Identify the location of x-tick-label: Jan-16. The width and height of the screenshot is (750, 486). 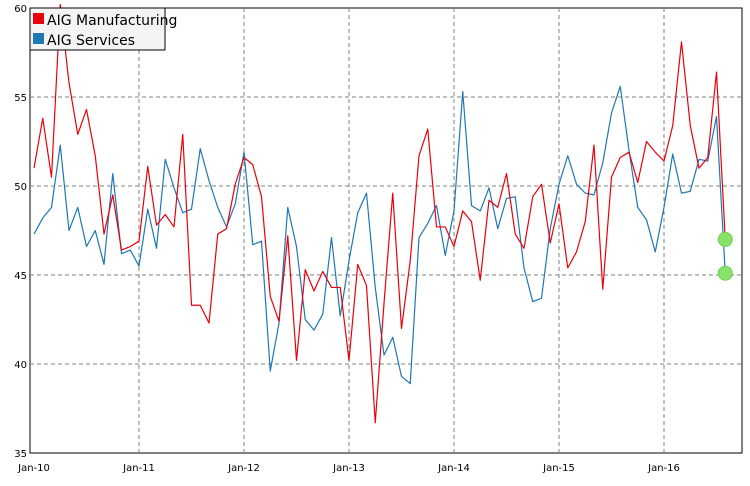
(663, 468).